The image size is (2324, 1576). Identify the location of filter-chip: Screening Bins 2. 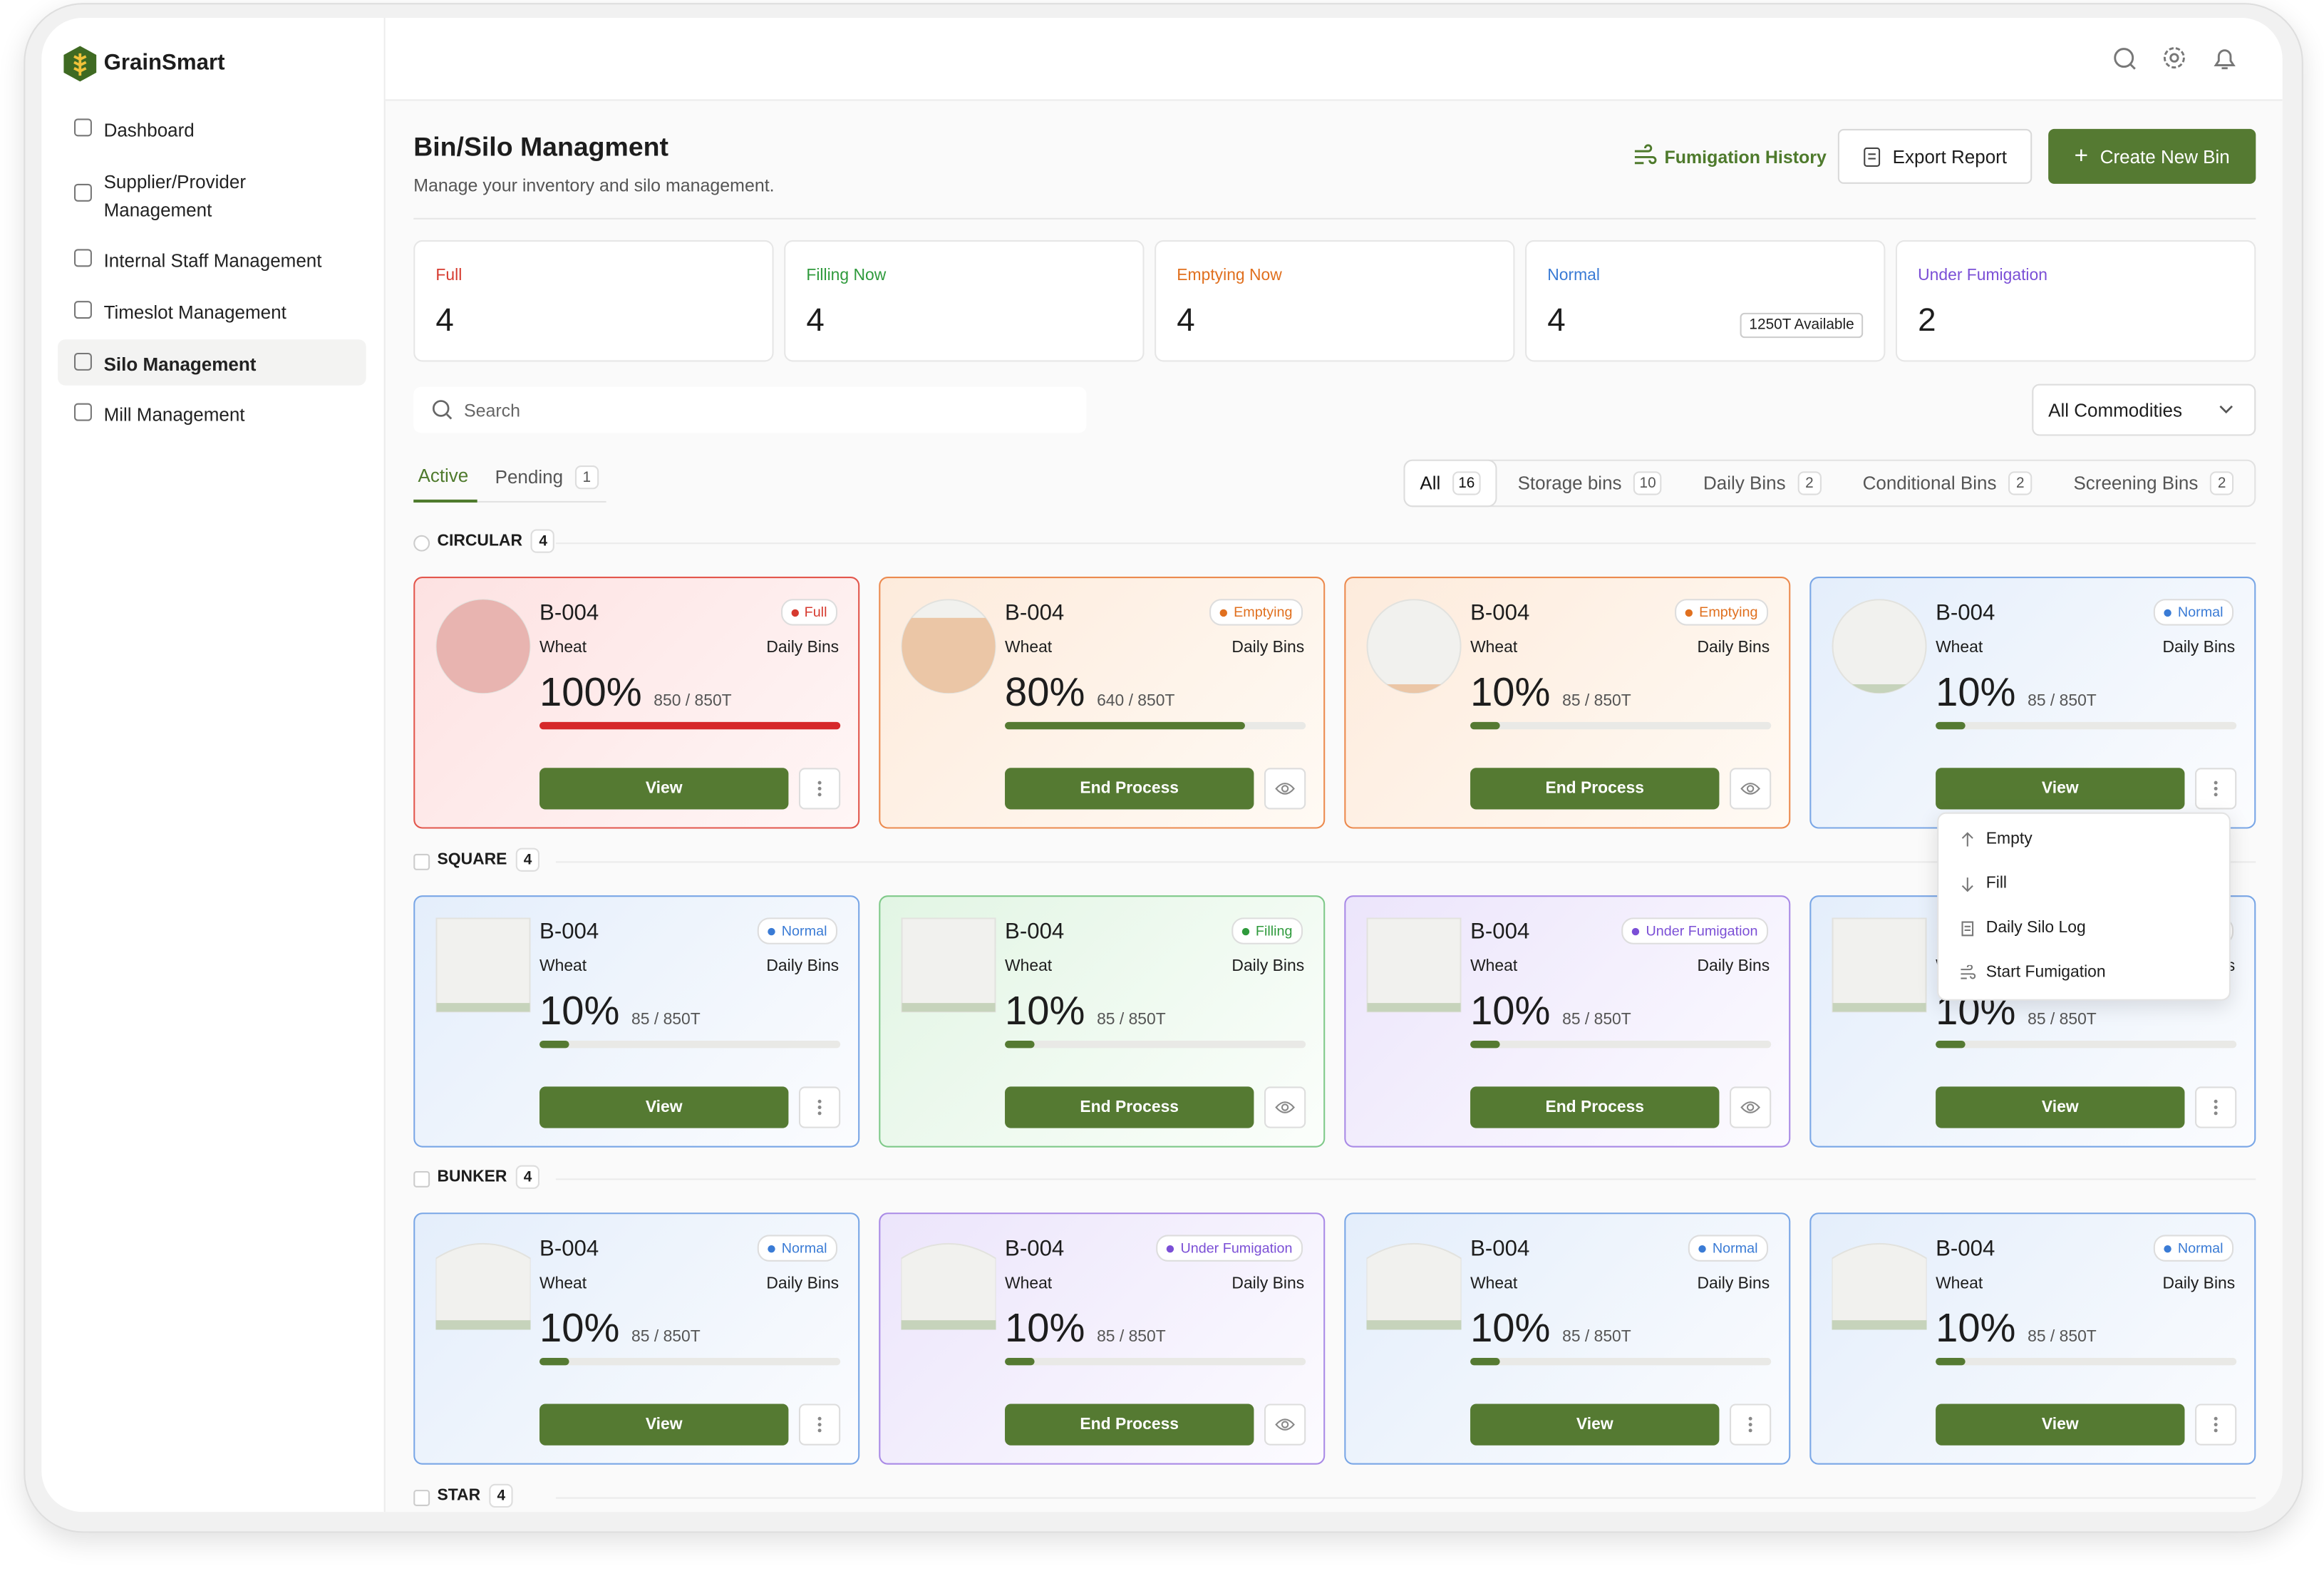
(2153, 484).